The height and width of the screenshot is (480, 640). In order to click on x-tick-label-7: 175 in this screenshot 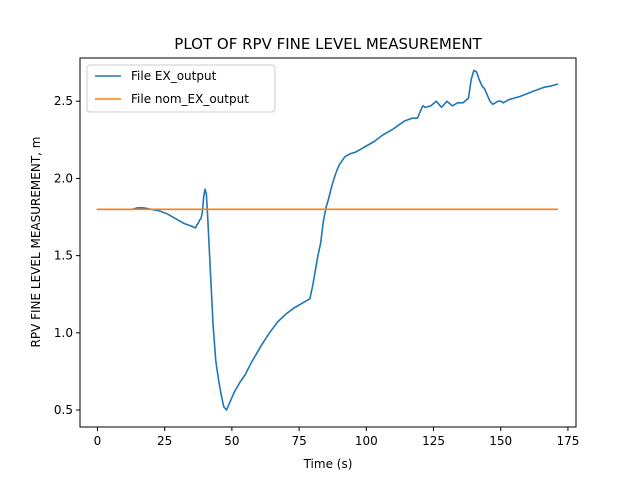, I will do `click(567, 441)`.